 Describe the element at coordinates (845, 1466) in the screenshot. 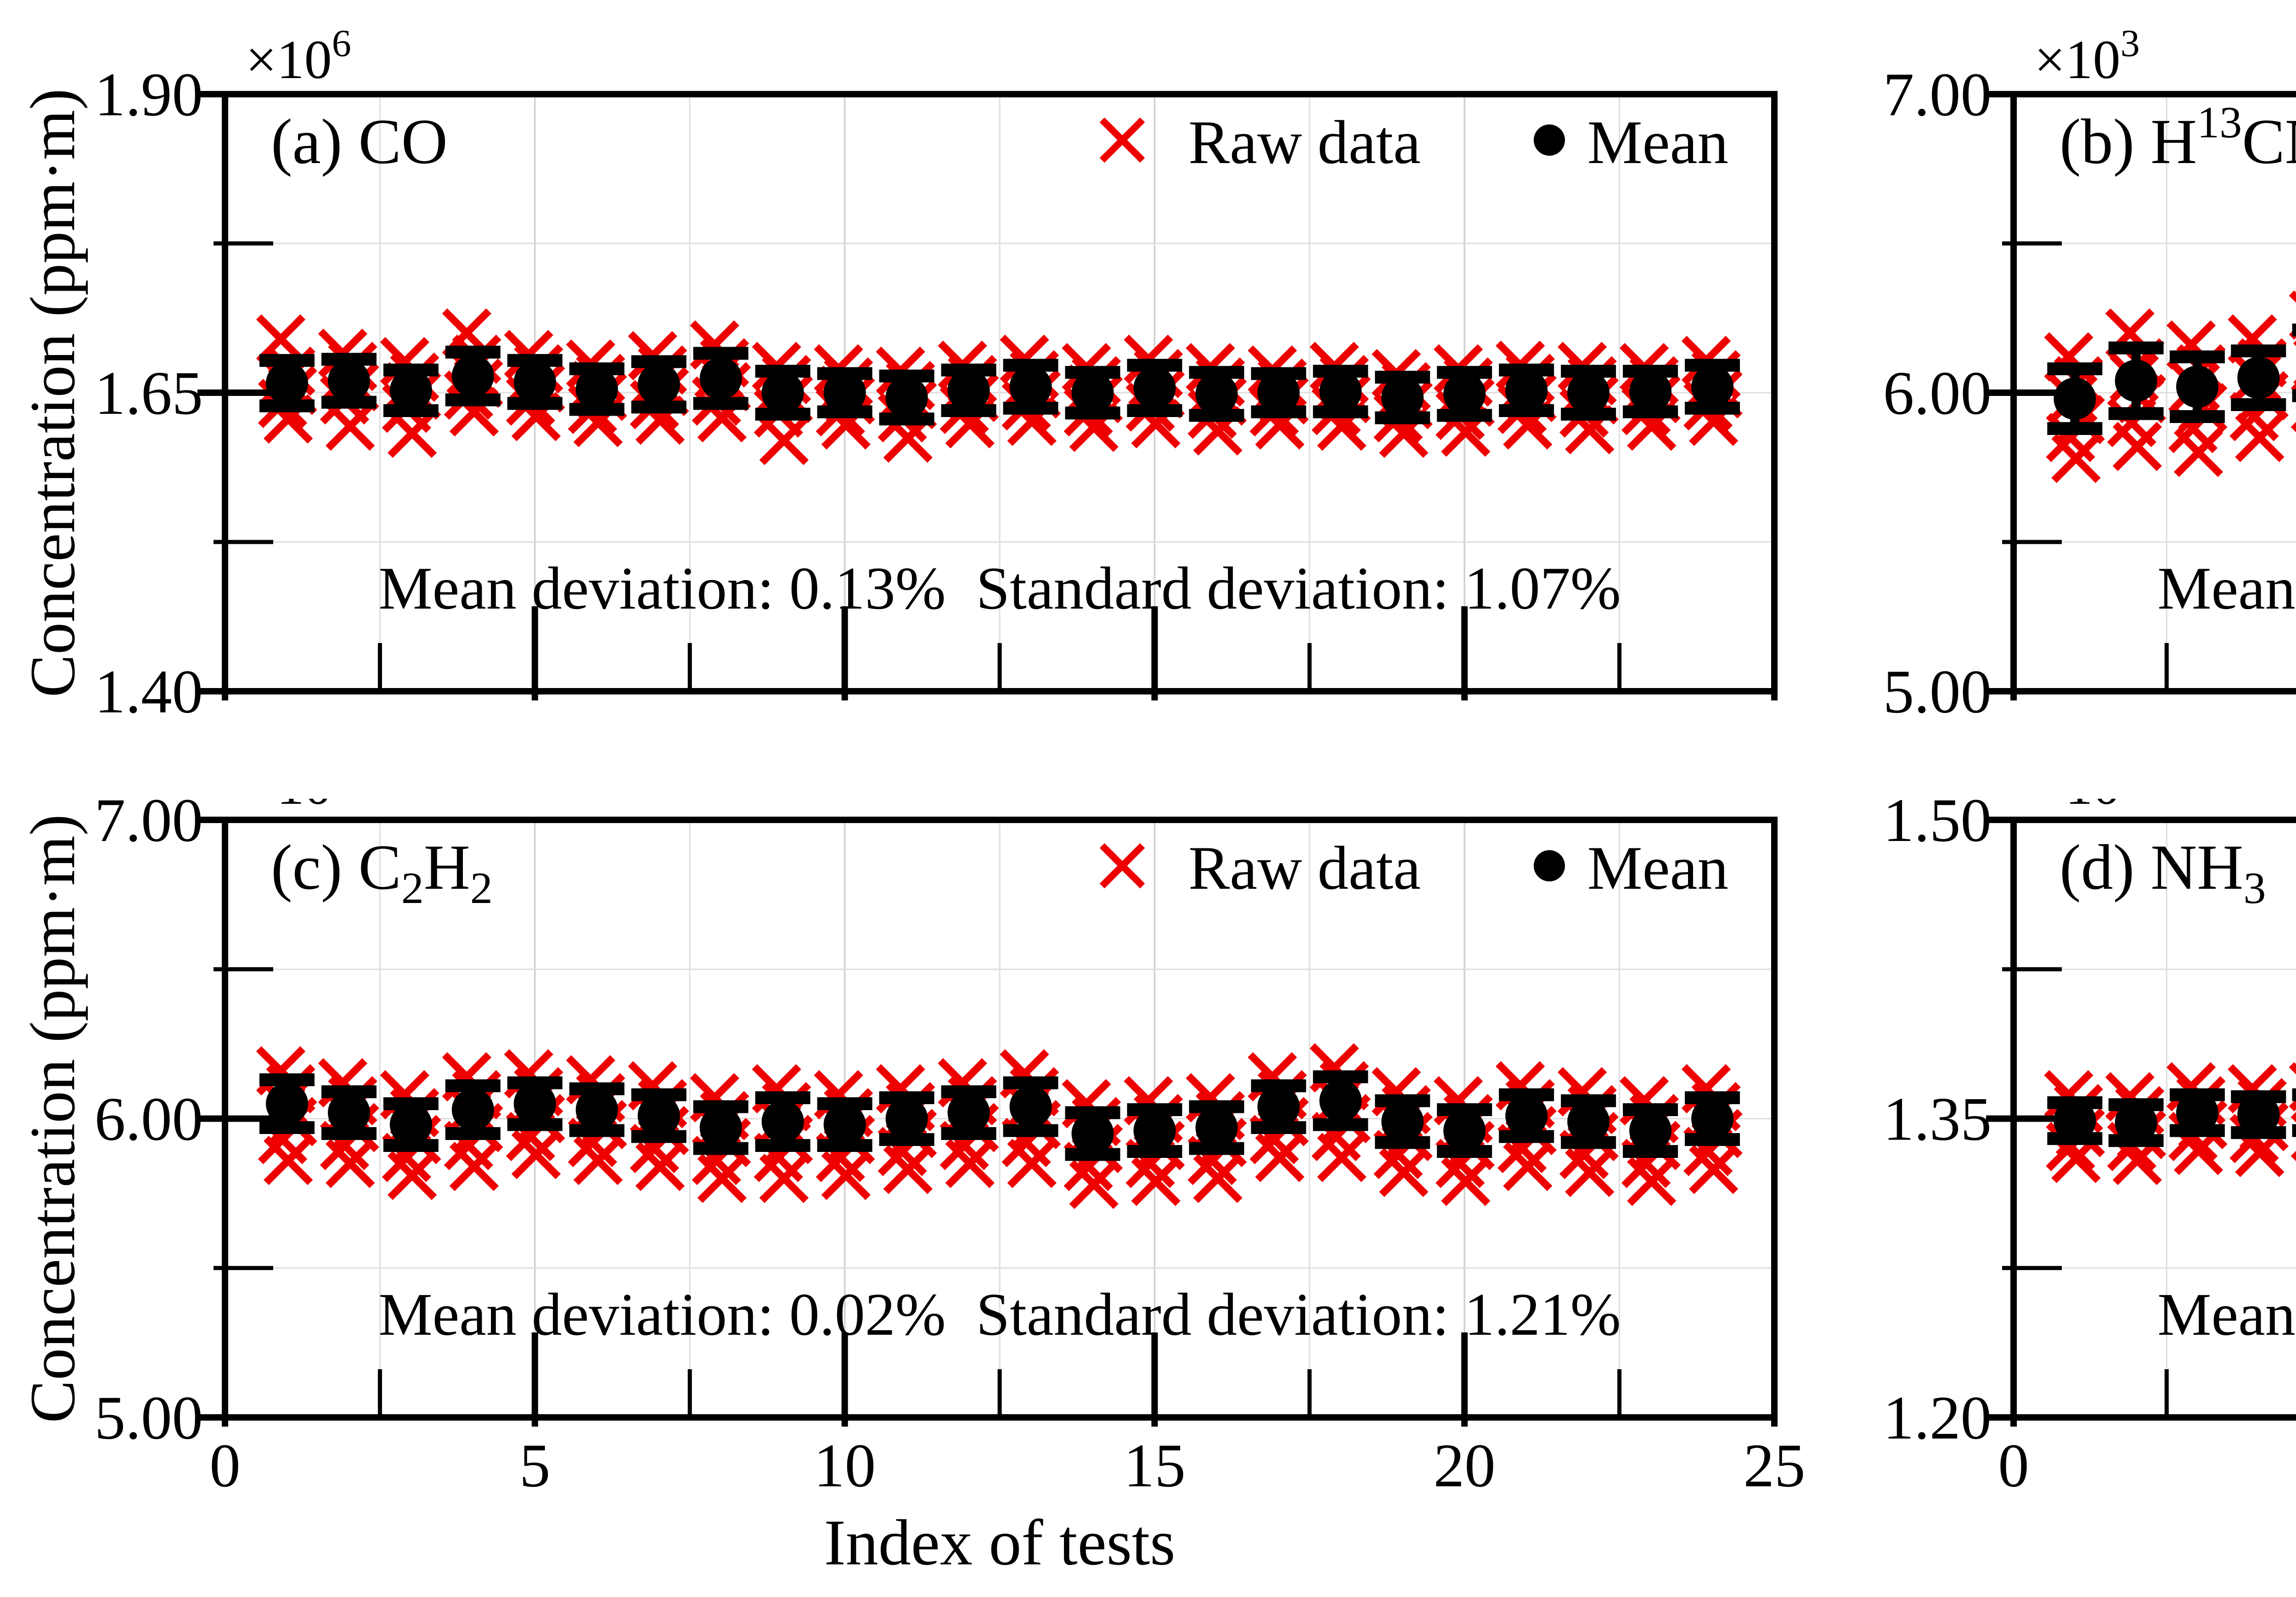

I see `x-tick-label: 10` at that location.